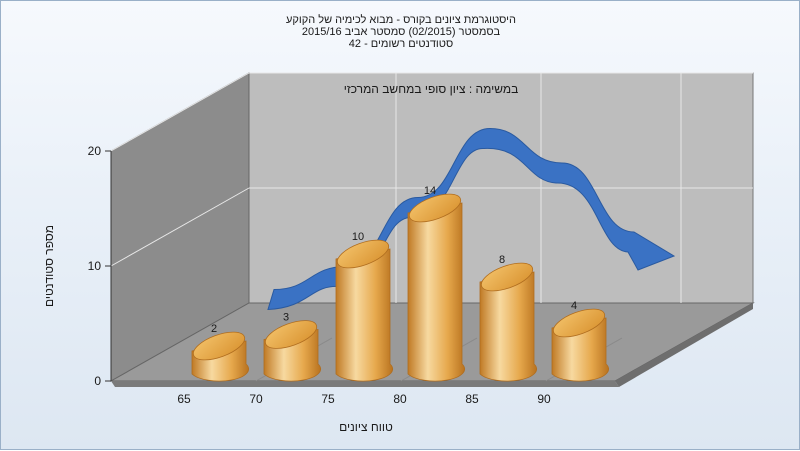 The image size is (800, 451). Describe the element at coordinates (49, 266) in the screenshot. I see `y-axis-title: מספר סטודנטים` at that location.